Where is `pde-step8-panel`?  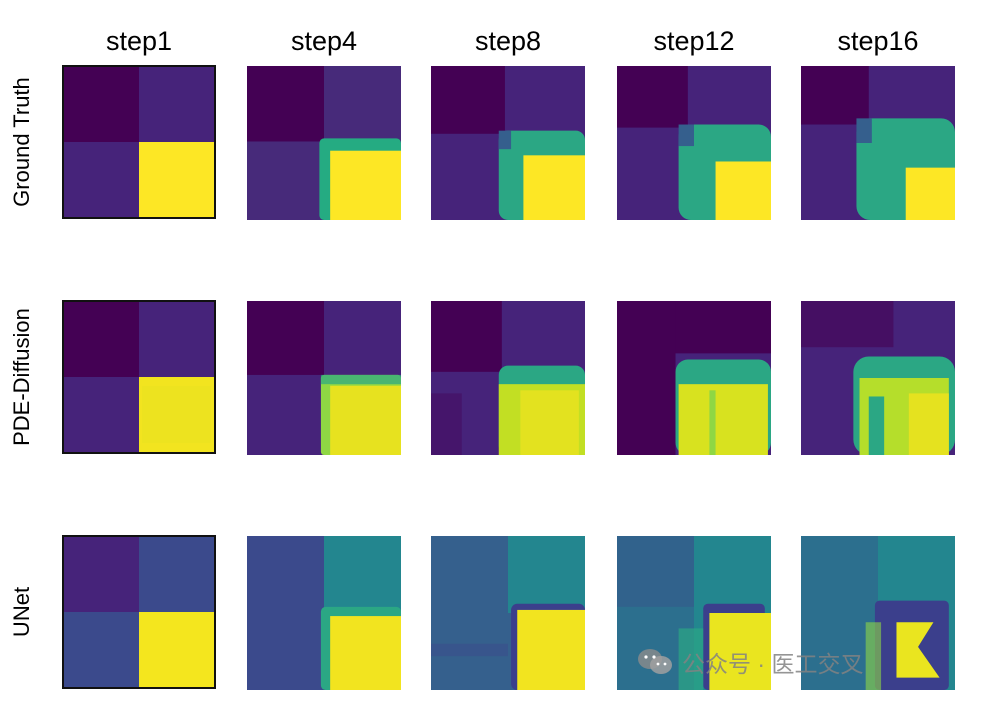
pde-step8-panel is located at coordinates (508, 378).